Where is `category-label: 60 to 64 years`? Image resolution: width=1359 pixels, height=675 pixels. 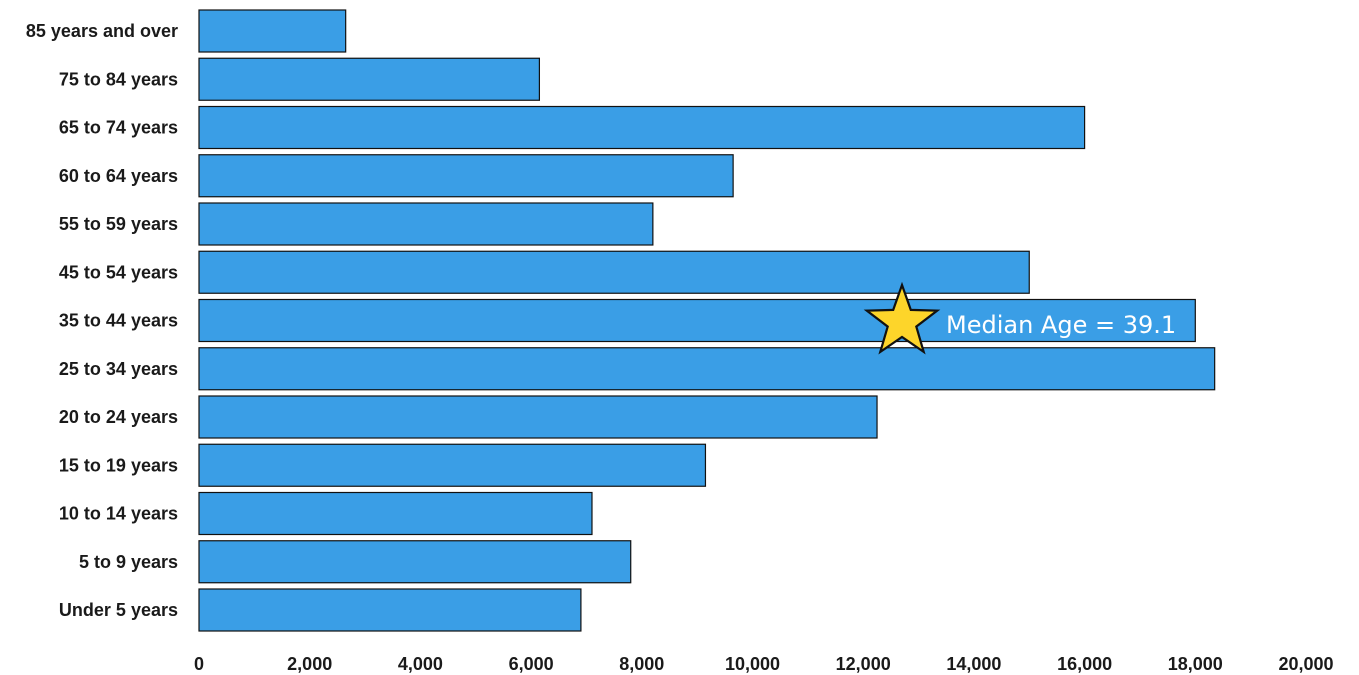
category-label: 60 to 64 years is located at coordinates (118, 176).